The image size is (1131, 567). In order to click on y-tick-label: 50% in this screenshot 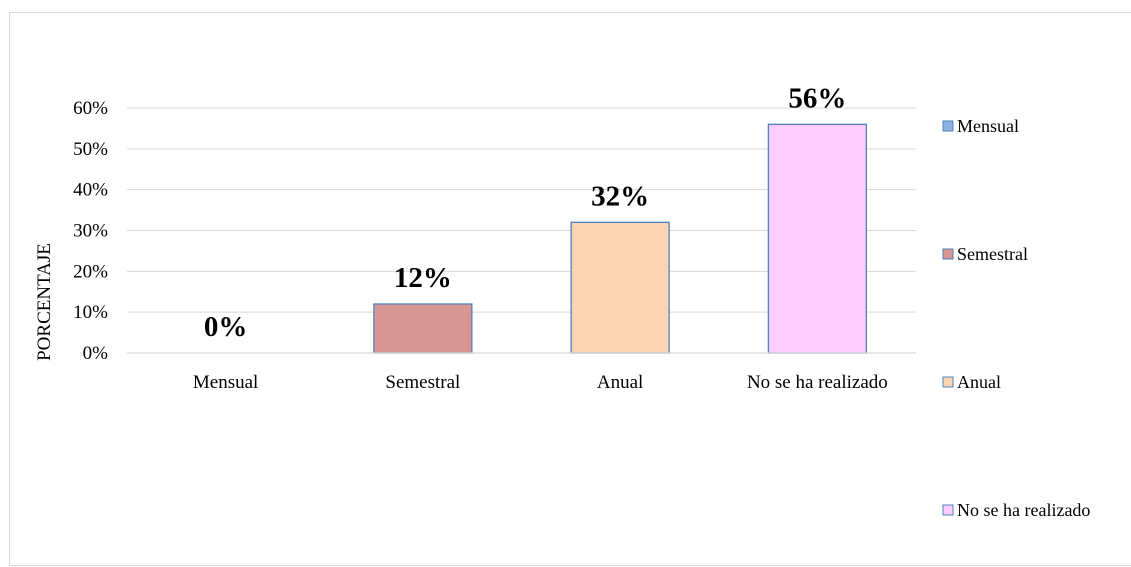, I will do `click(90, 149)`.